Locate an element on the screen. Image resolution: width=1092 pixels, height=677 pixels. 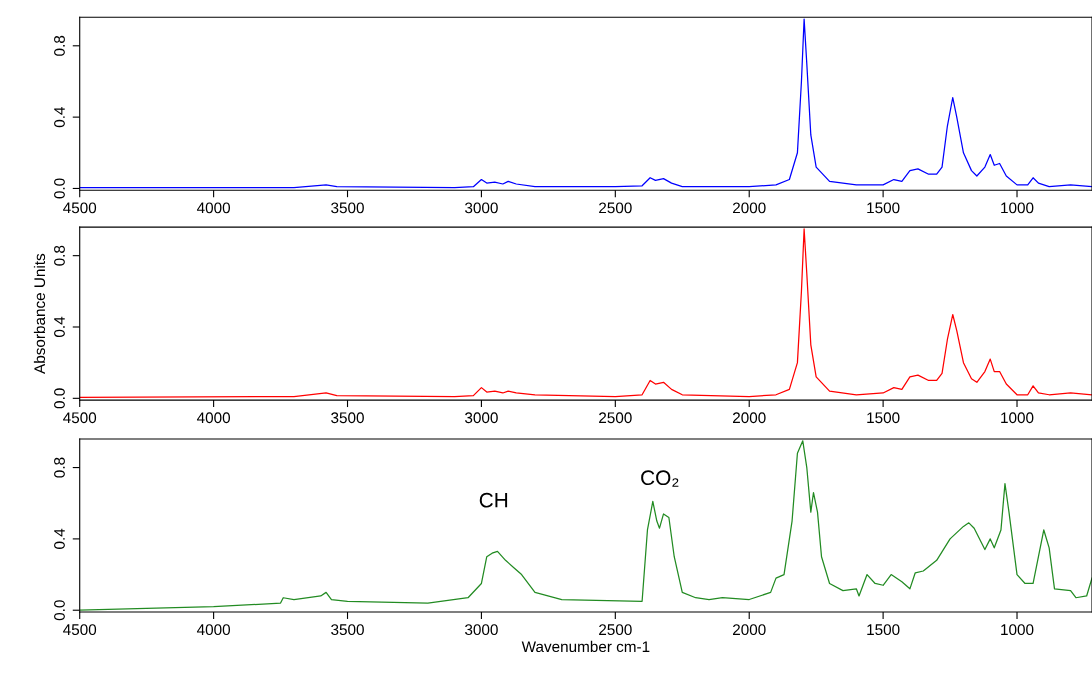
annotation: CO₂ is located at coordinates (660, 478).